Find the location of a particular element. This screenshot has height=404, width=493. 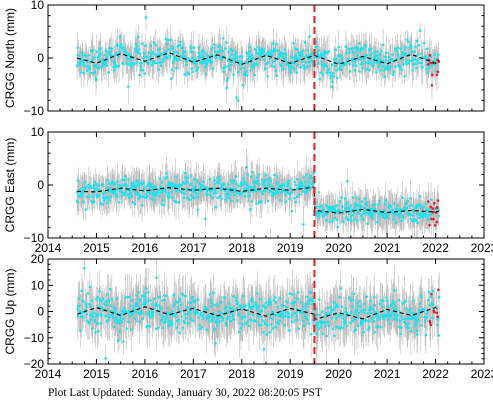

up-model-line is located at coordinates (258, 313).